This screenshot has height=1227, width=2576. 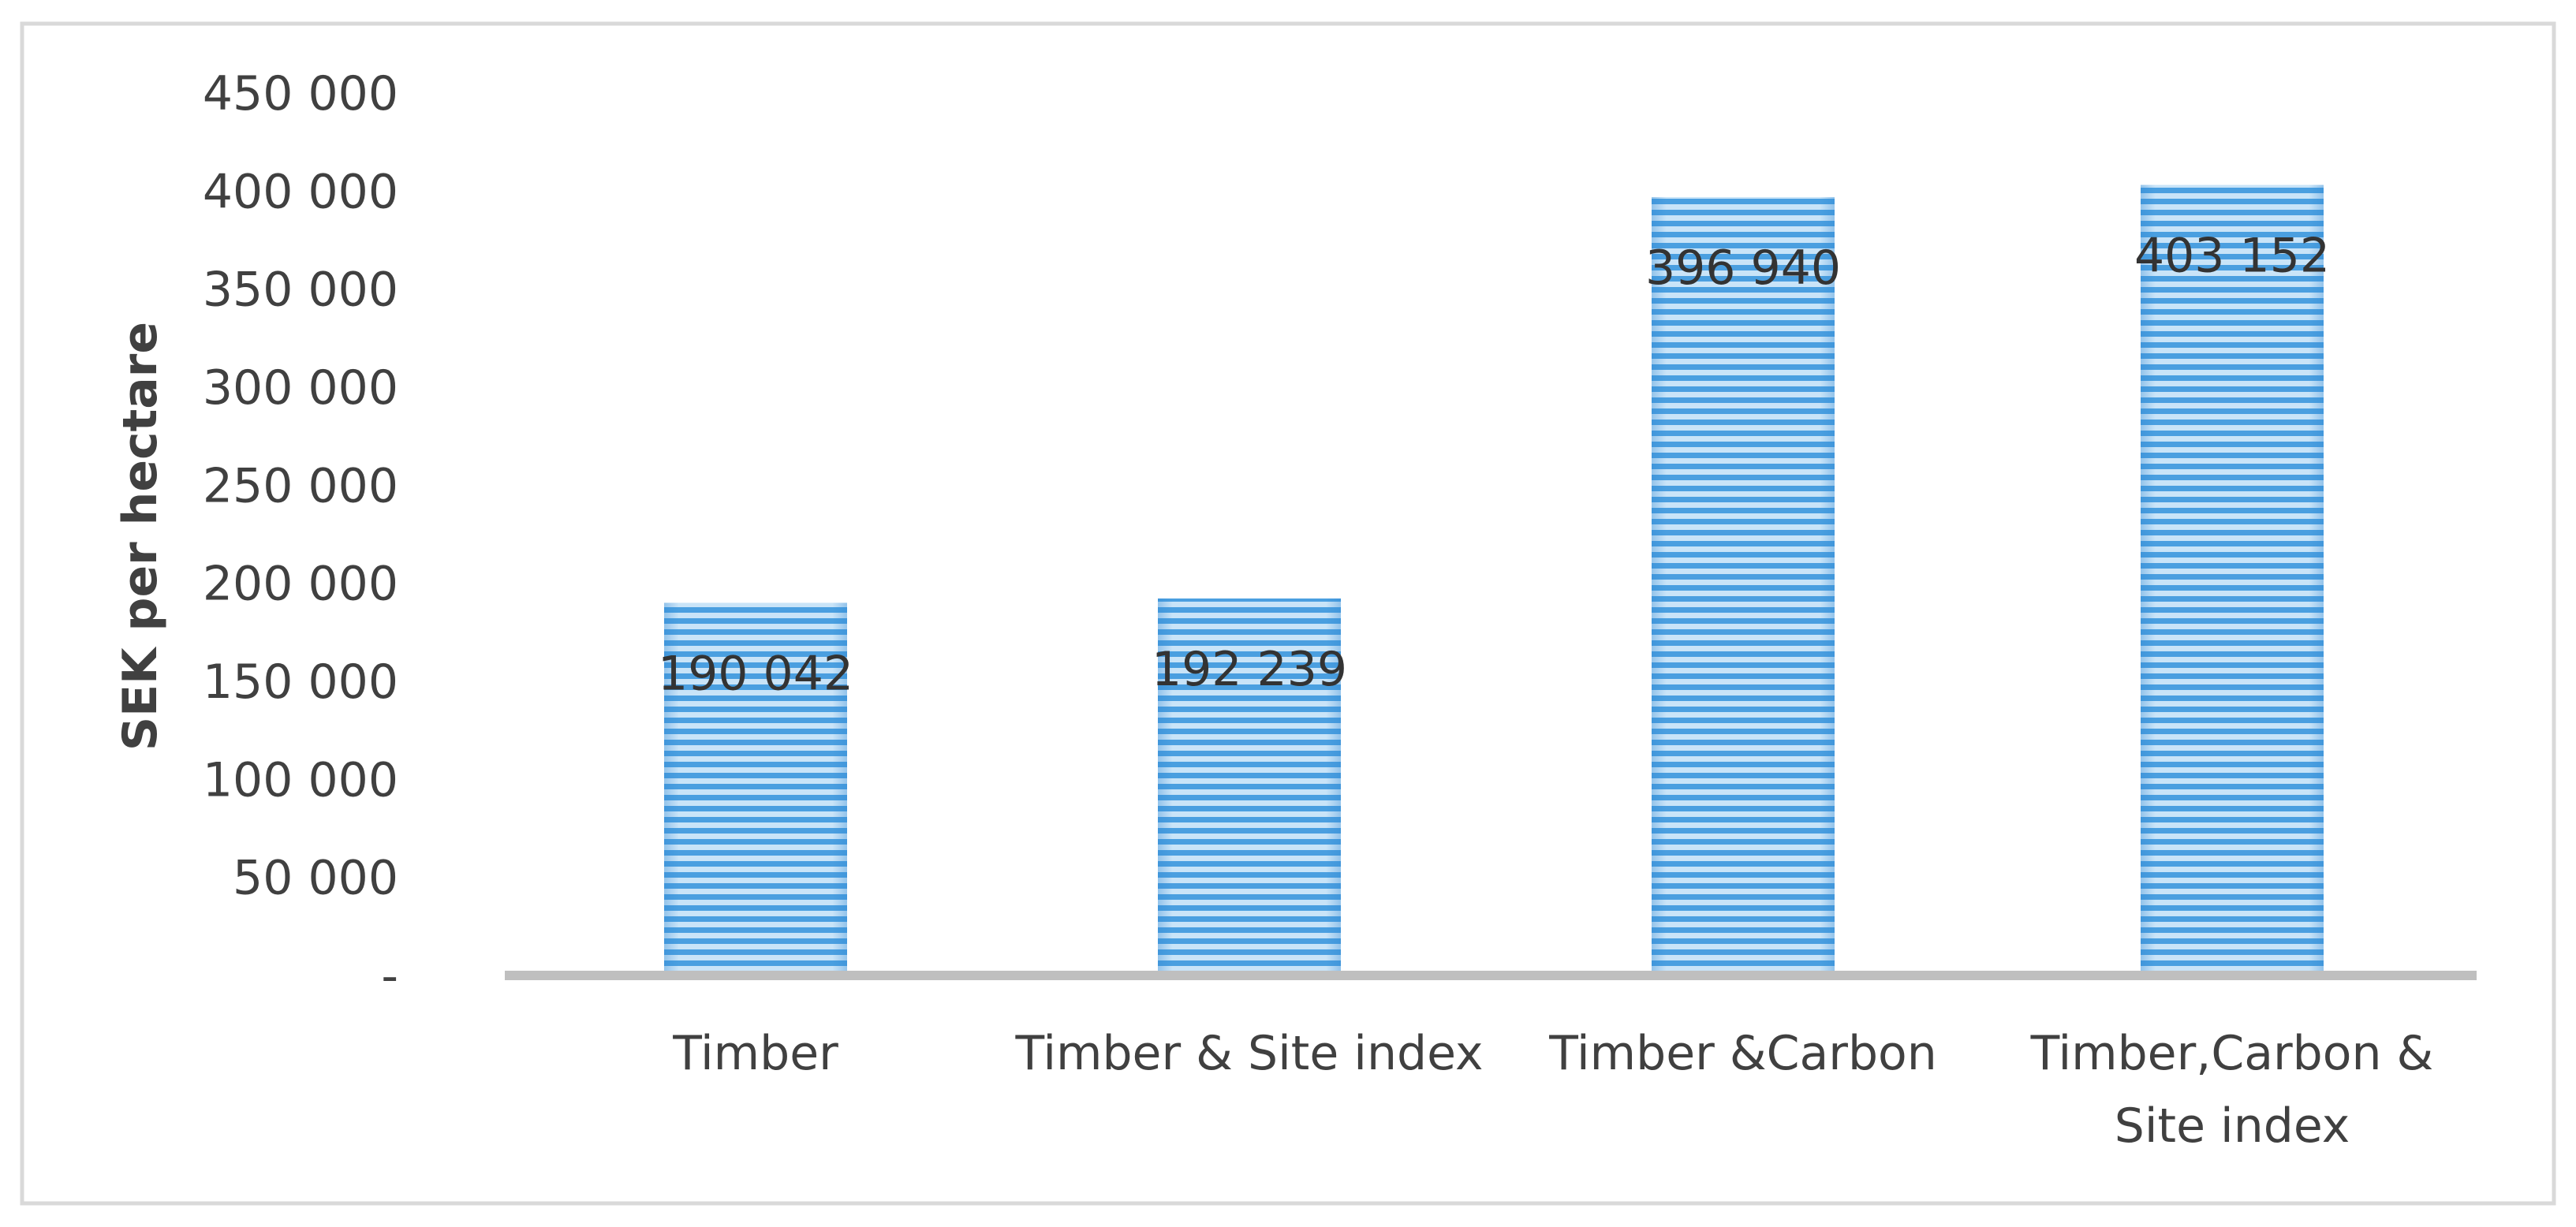 What do you see at coordinates (389, 977) in the screenshot?
I see `y-tick-label: -` at bounding box center [389, 977].